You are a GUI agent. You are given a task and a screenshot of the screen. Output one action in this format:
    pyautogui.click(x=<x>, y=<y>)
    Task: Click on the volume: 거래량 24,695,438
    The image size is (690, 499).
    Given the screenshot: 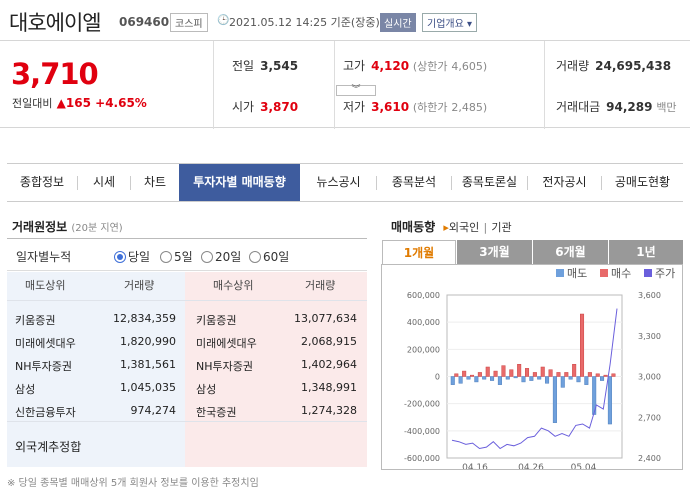 What is the action you would take?
    pyautogui.click(x=614, y=66)
    